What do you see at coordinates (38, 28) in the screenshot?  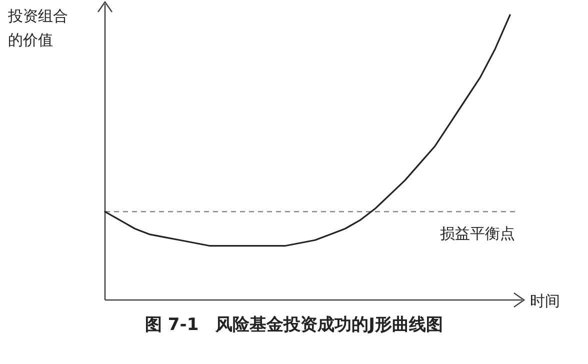 I see `y-axis-title: 投资组合的价值` at bounding box center [38, 28].